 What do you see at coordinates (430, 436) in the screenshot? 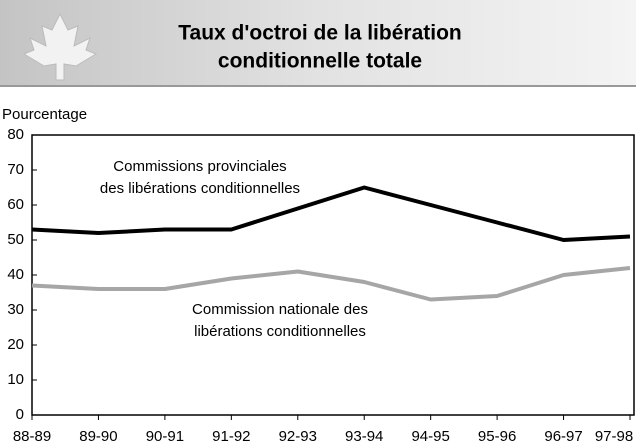
I see `x-tick-label: 94-95` at bounding box center [430, 436].